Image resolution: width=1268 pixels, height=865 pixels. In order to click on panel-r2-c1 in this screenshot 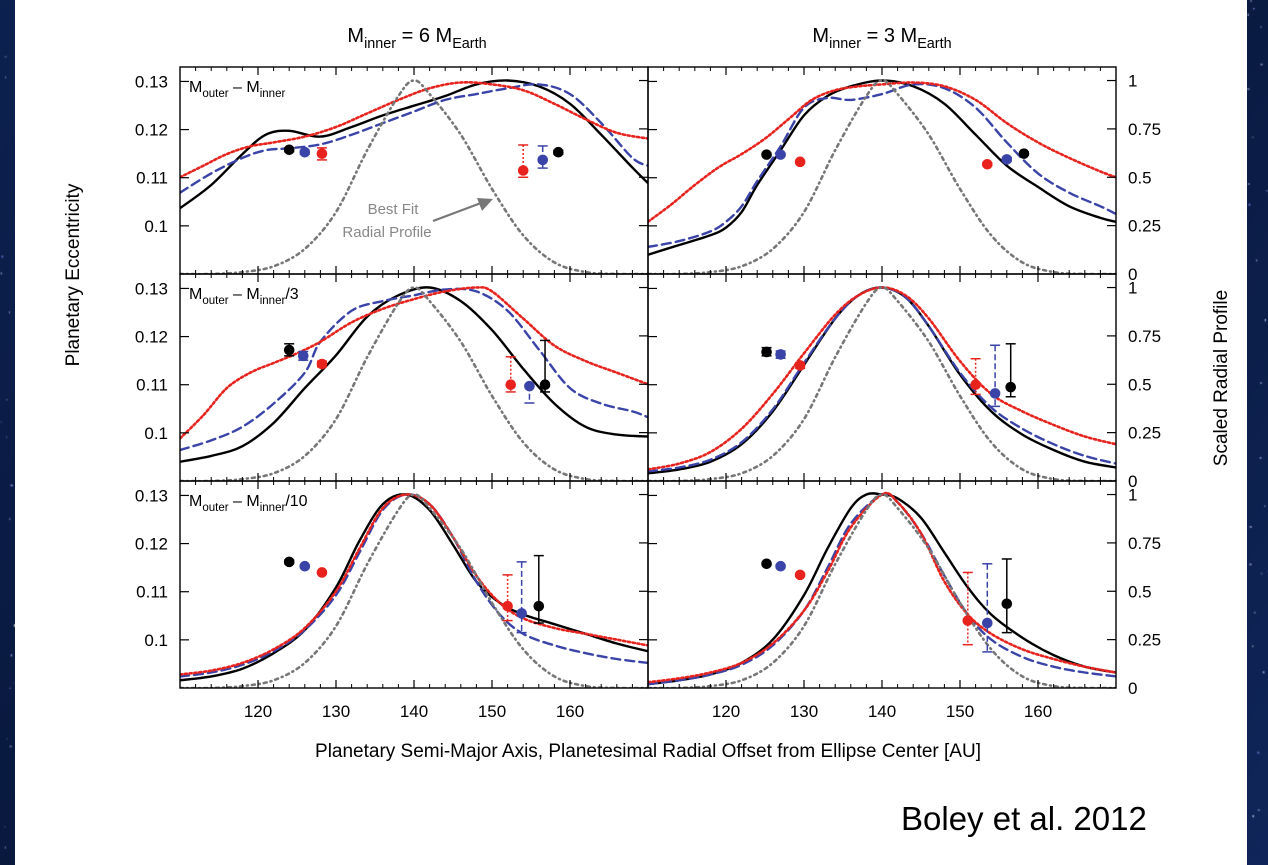, I will do `click(882, 589)`.